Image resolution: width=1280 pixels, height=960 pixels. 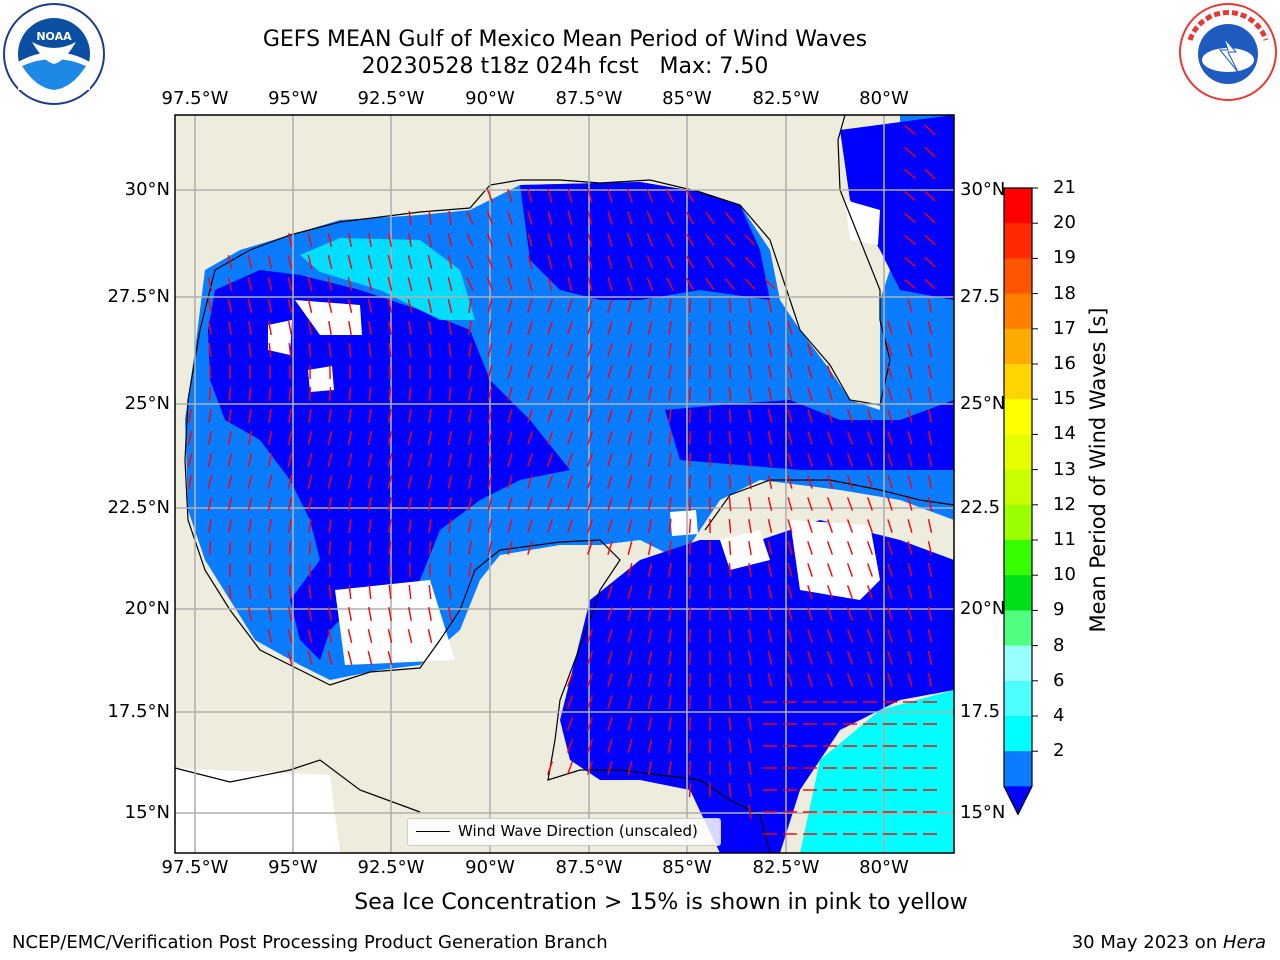 I want to click on nws-logo-icon, so click(x=1228, y=52).